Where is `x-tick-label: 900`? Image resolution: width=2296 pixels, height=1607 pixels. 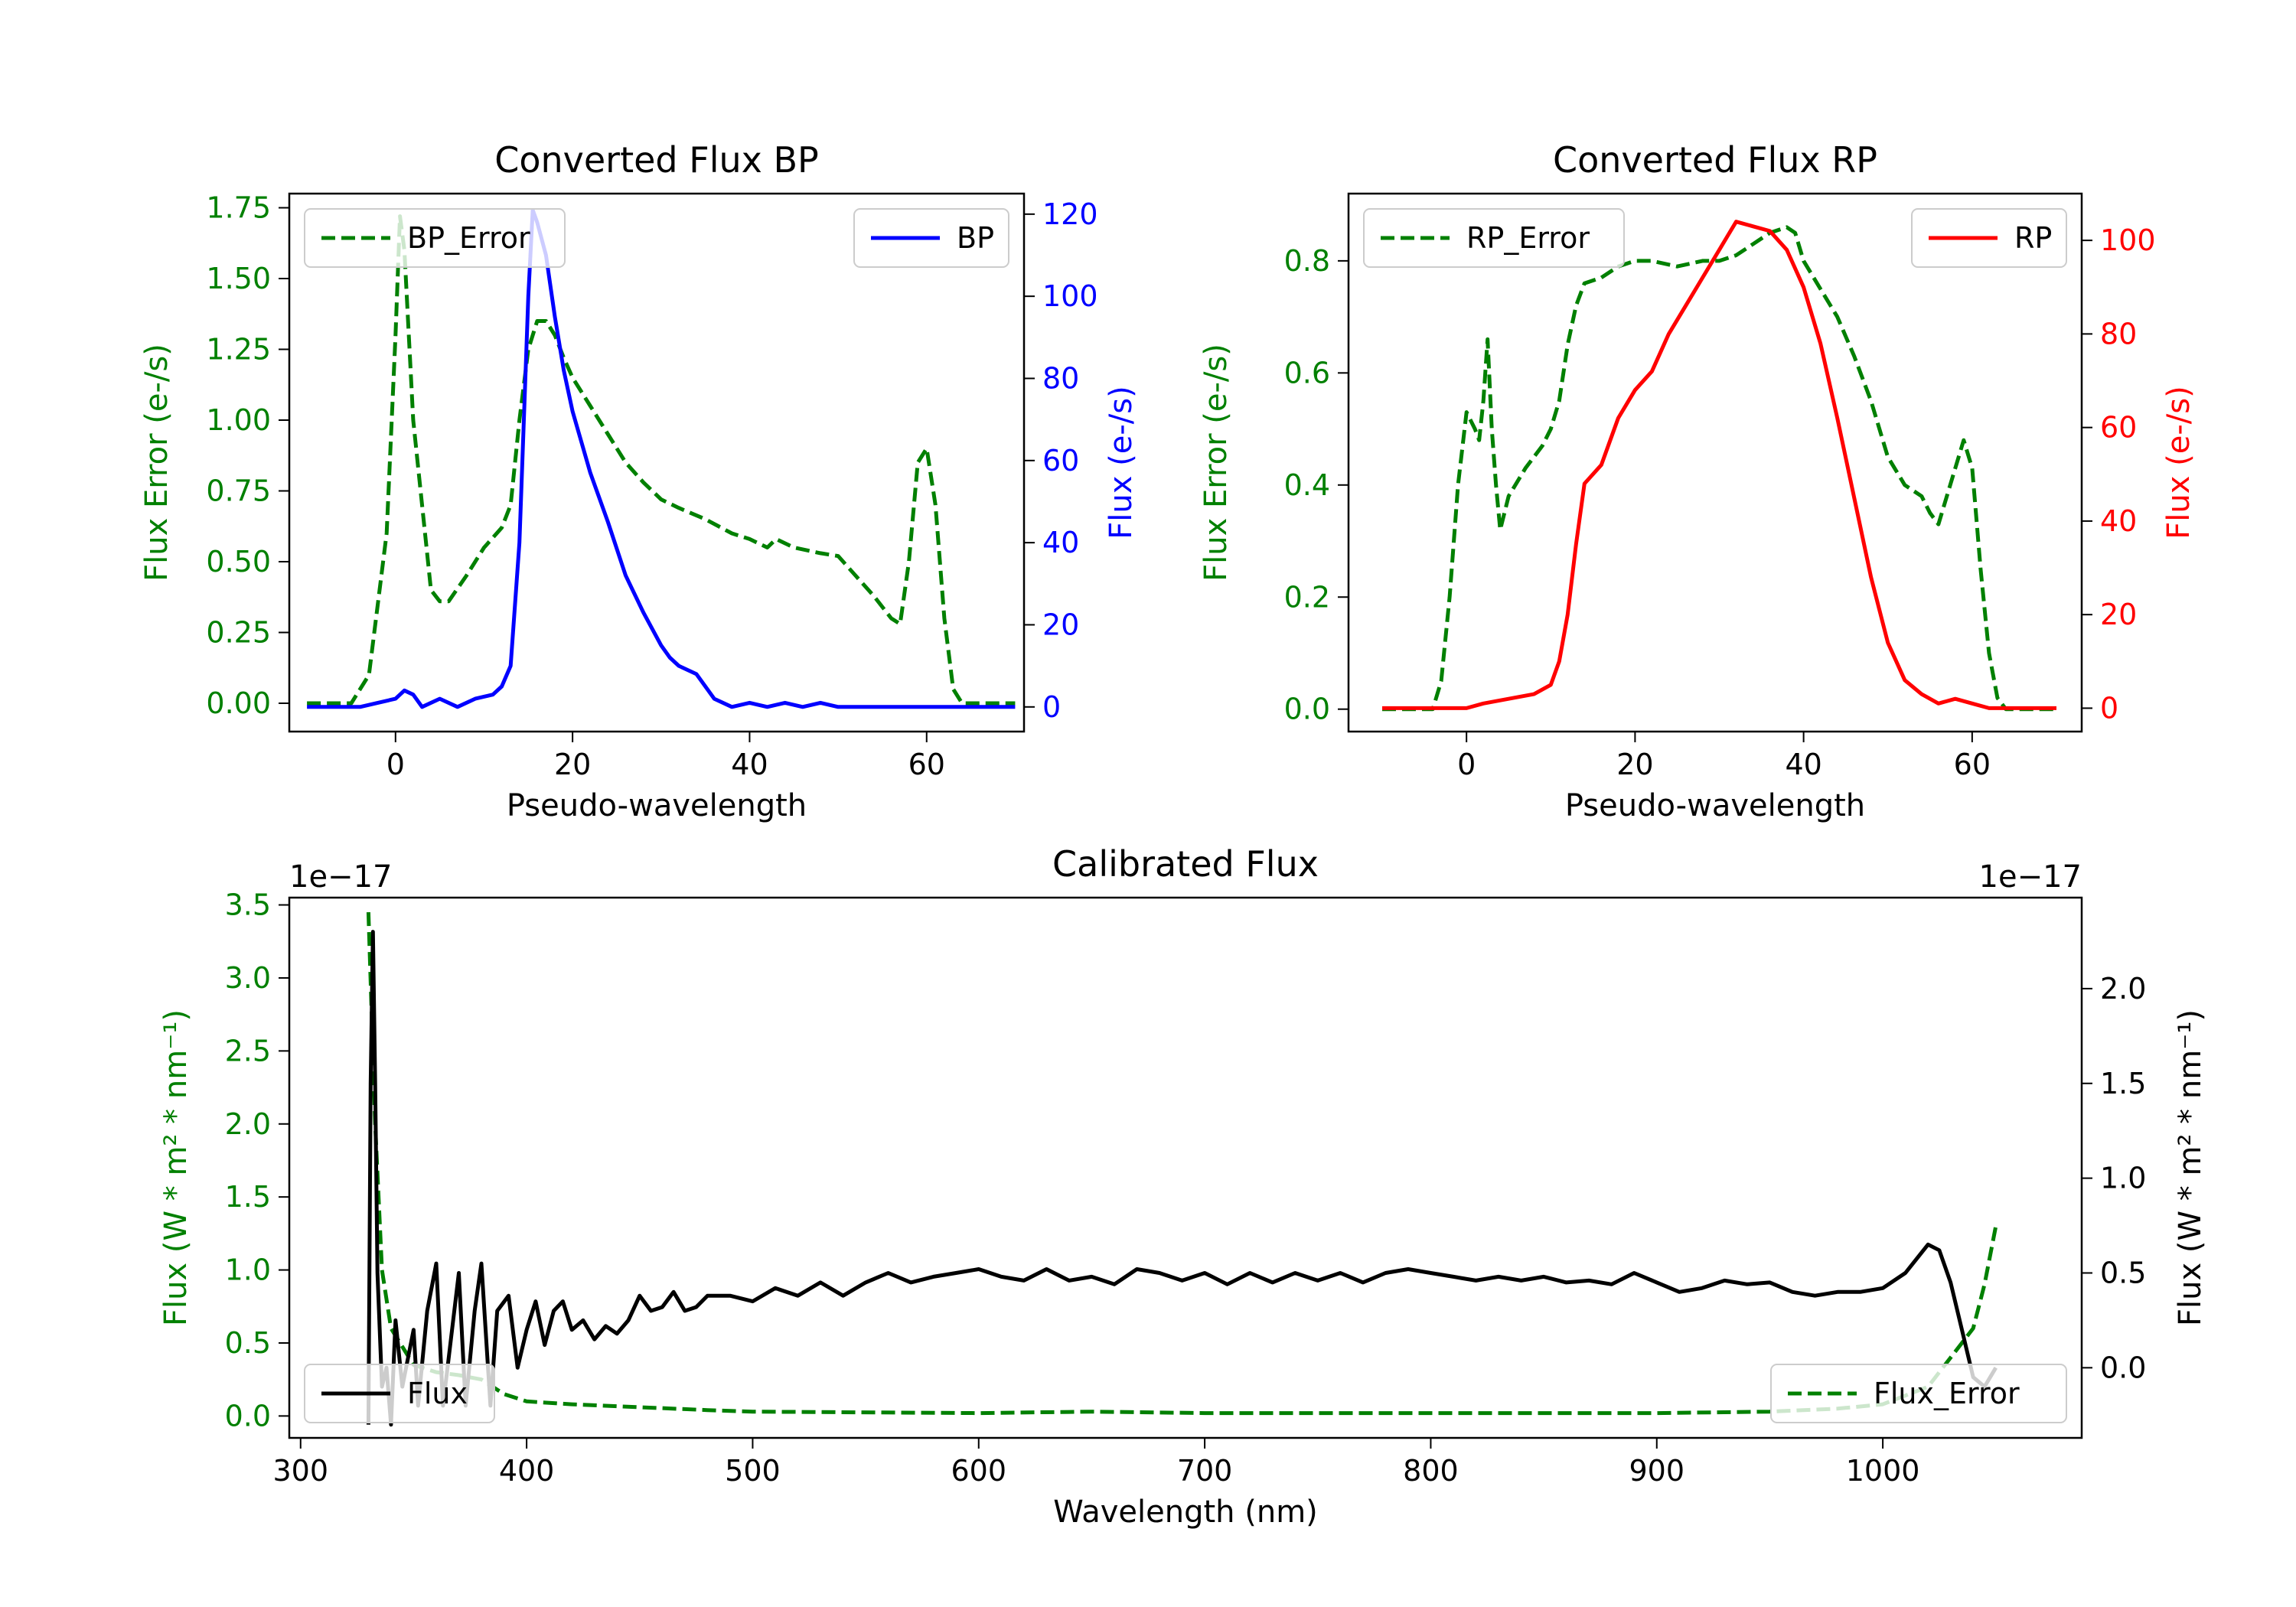
x-tick-label: 900 is located at coordinates (1657, 1471).